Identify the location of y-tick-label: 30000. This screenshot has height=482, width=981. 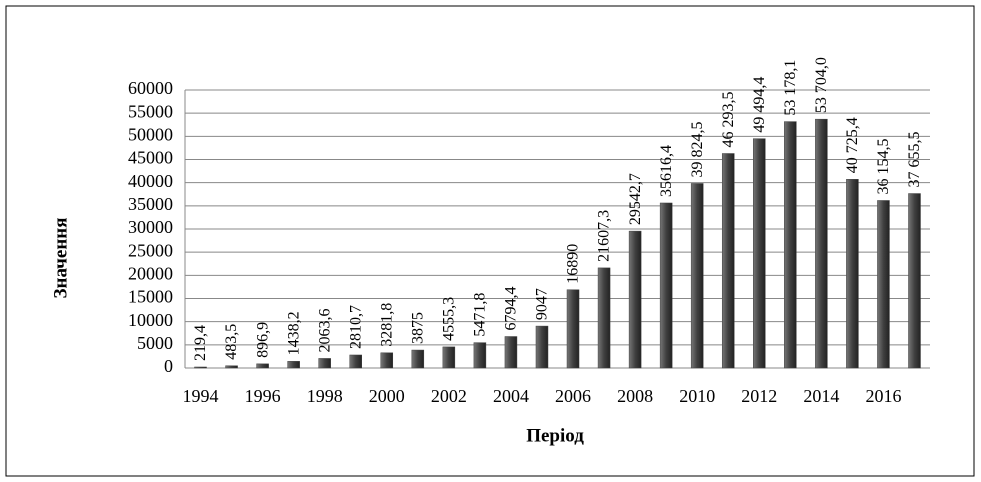
(150, 227).